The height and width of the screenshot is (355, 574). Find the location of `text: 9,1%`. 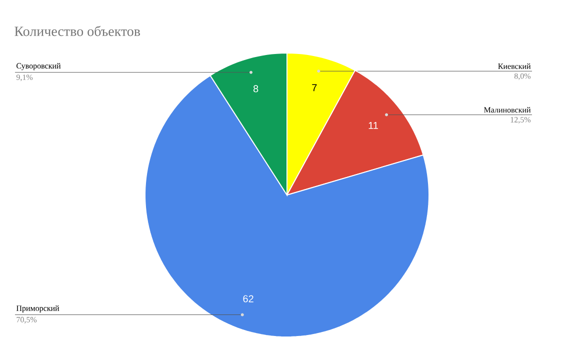

text: 9,1% is located at coordinates (24, 78).